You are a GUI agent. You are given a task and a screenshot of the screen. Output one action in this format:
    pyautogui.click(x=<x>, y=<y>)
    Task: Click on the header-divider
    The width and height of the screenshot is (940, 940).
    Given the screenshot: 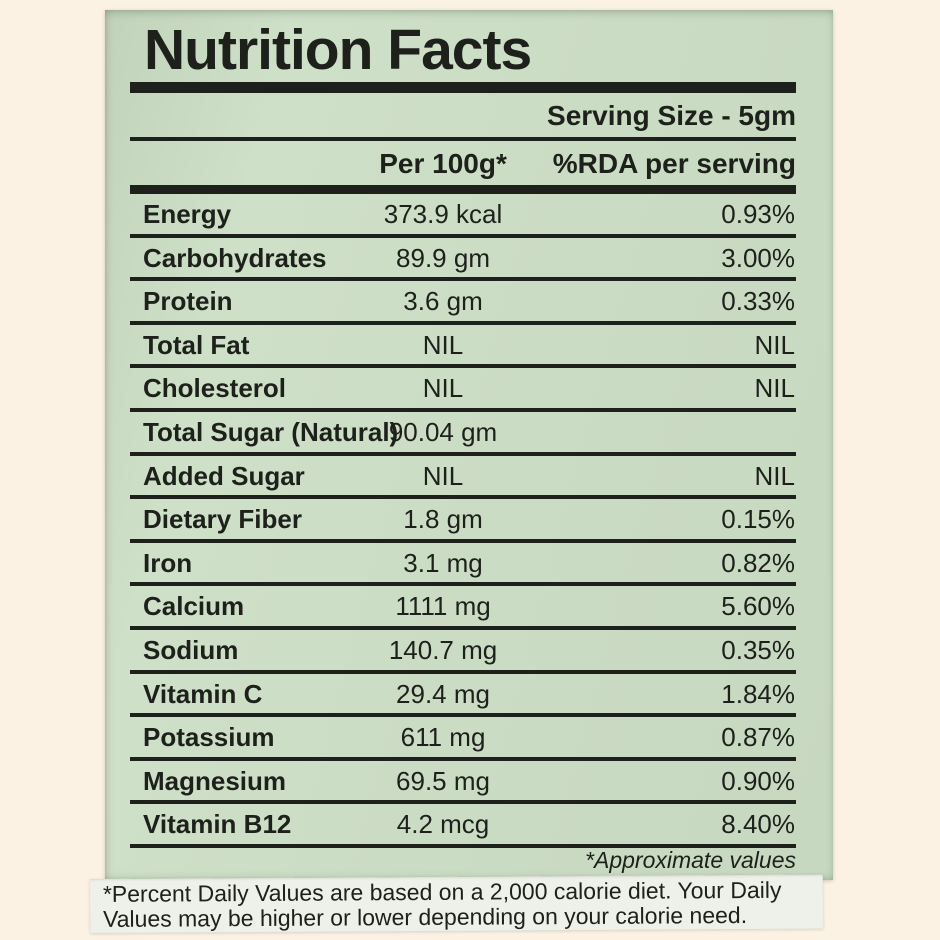 What is the action you would take?
    pyautogui.click(x=463, y=189)
    